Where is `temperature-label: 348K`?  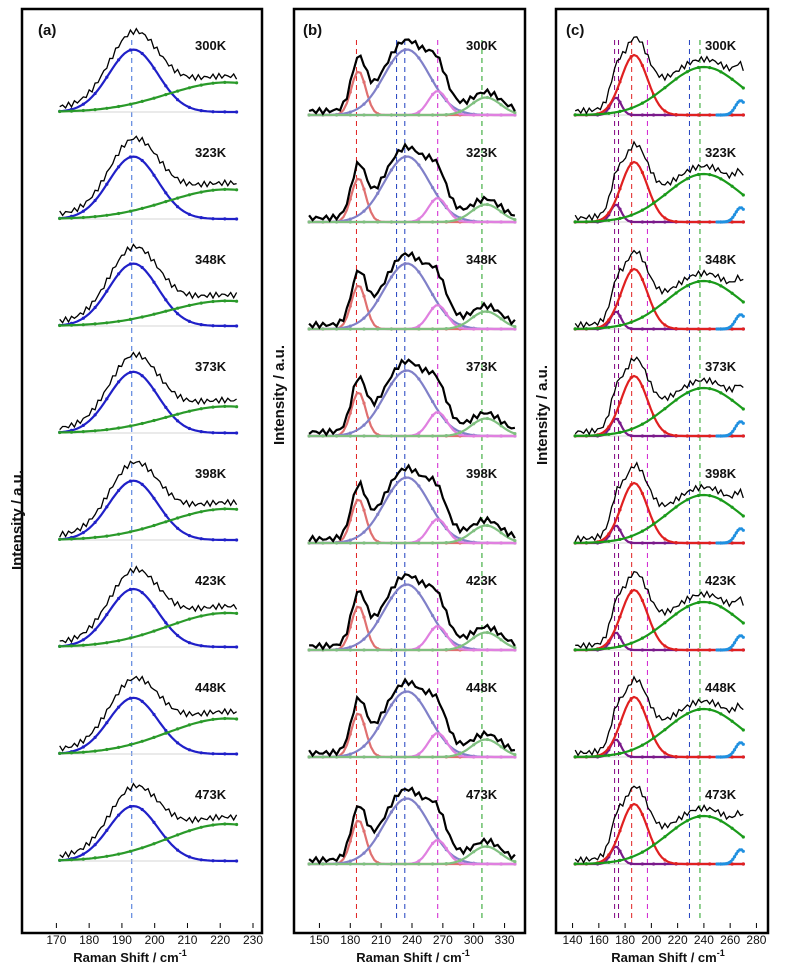 temperature-label: 348K is located at coordinates (211, 259).